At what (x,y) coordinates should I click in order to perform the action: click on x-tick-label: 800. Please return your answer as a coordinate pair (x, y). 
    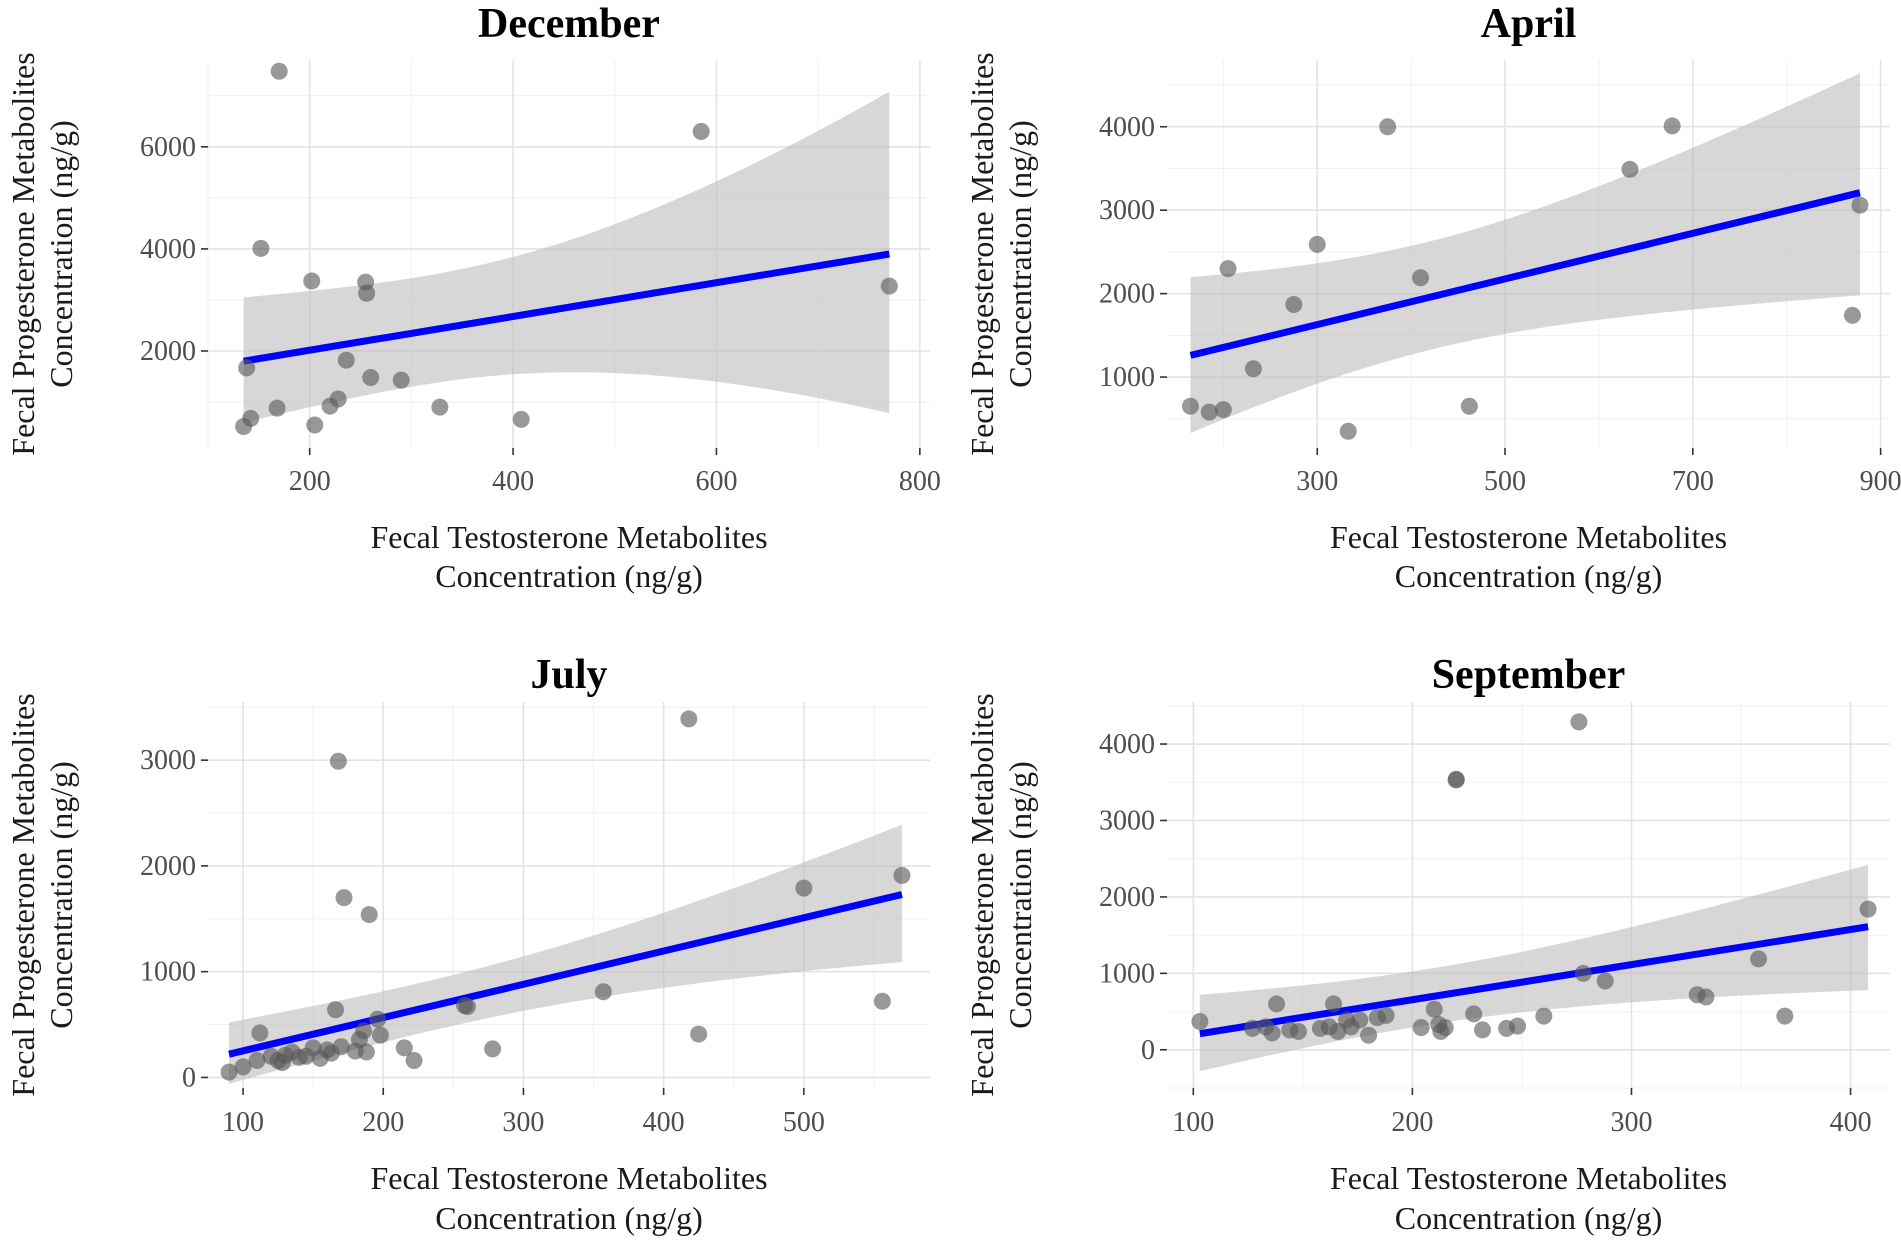
    Looking at the image, I should click on (920, 481).